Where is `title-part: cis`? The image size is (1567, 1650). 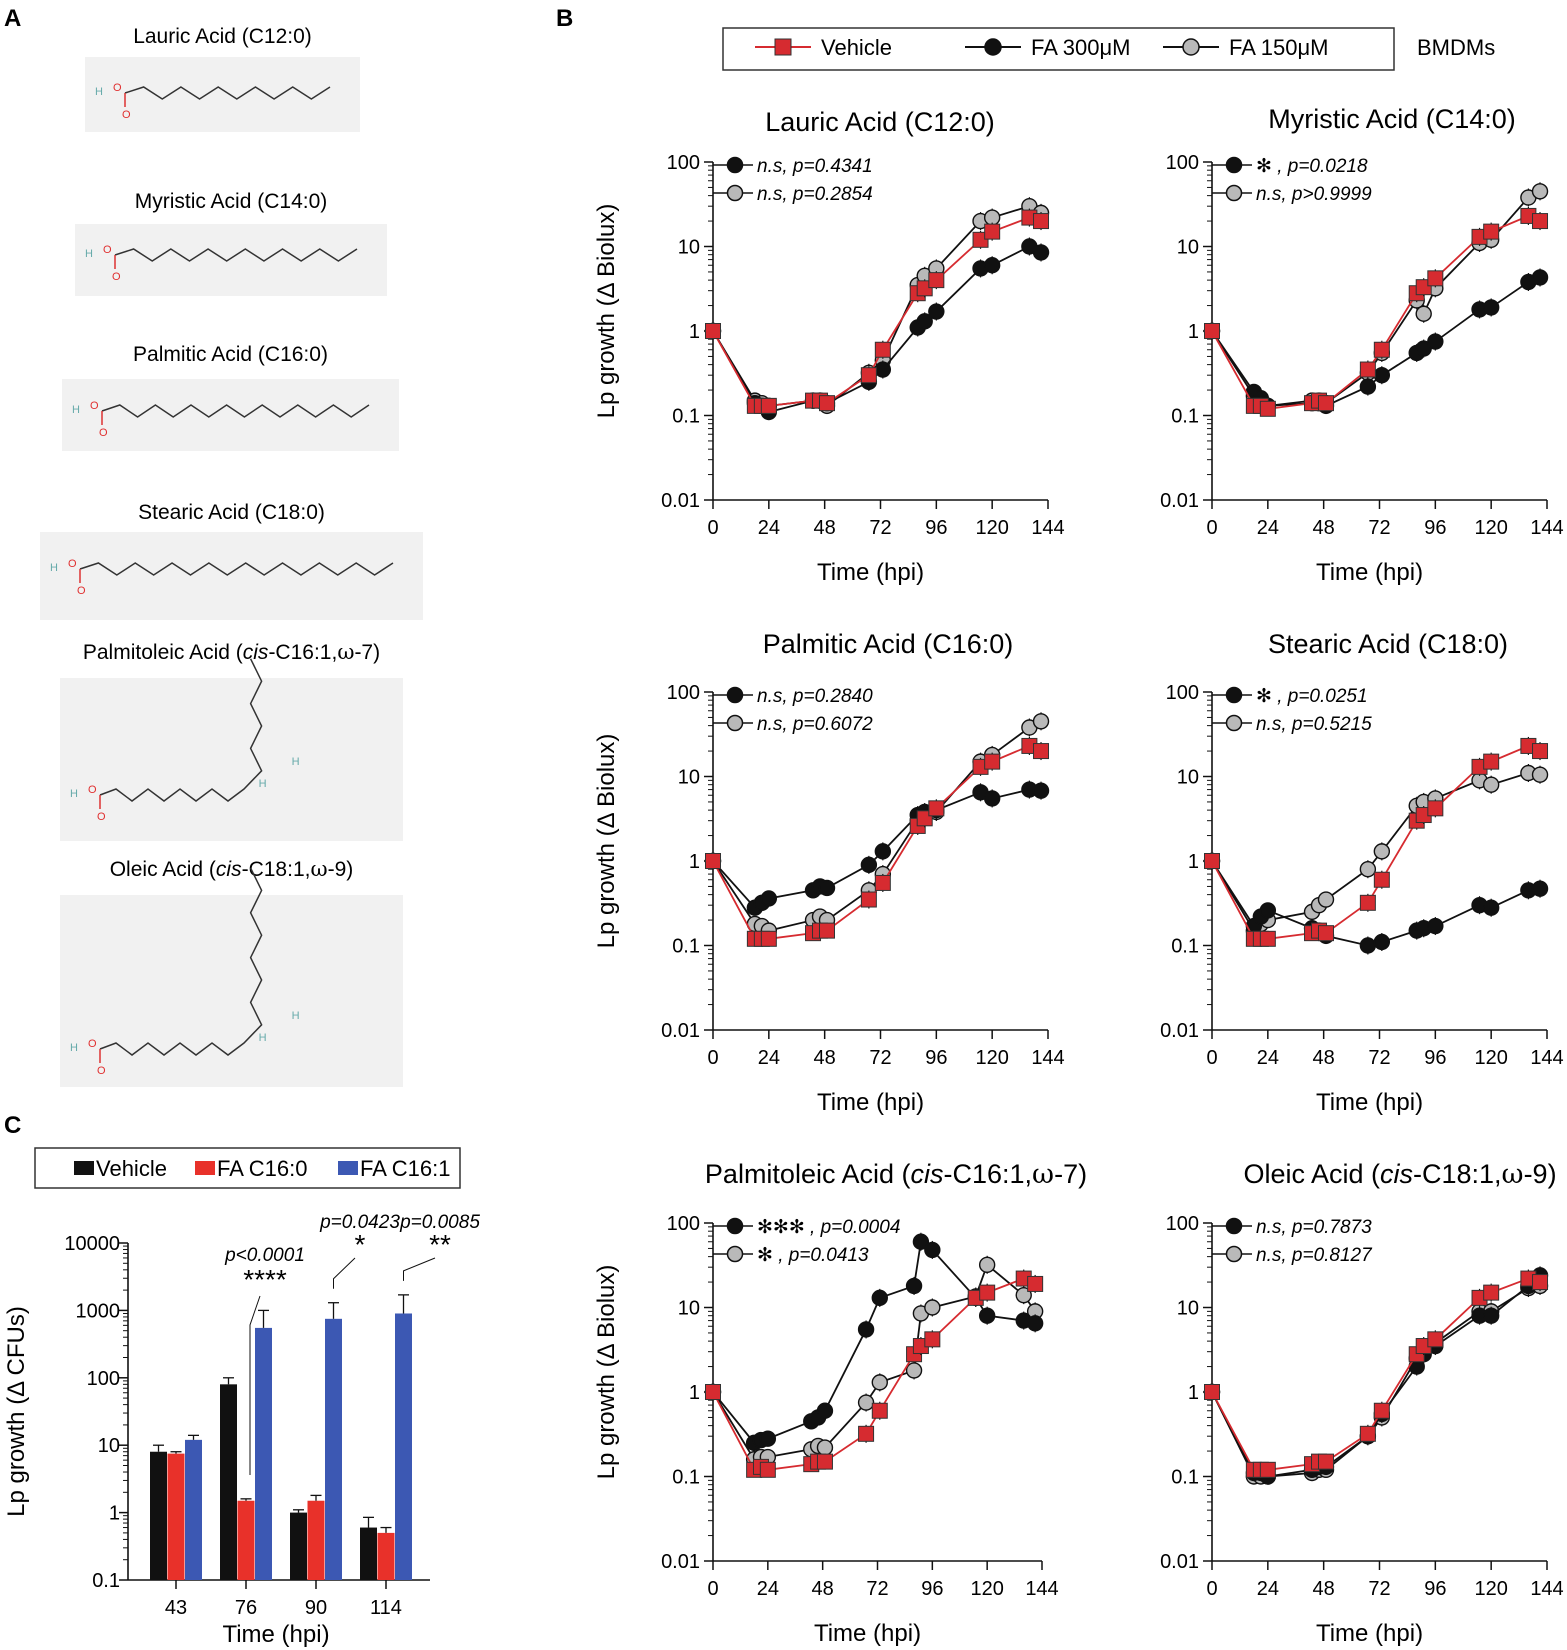 title-part: cis is located at coordinates (256, 652).